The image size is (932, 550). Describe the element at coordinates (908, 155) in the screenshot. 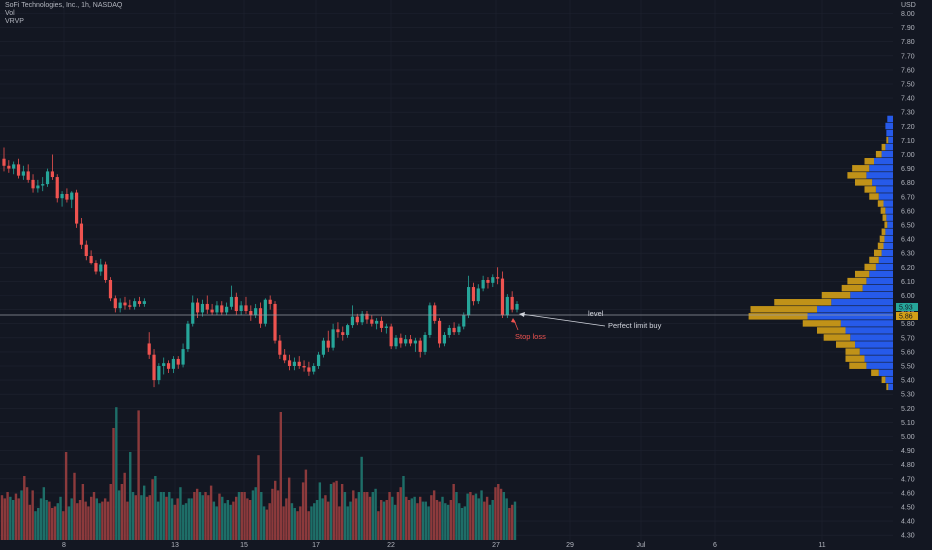

I see `price-tick-label: 7.00` at that location.